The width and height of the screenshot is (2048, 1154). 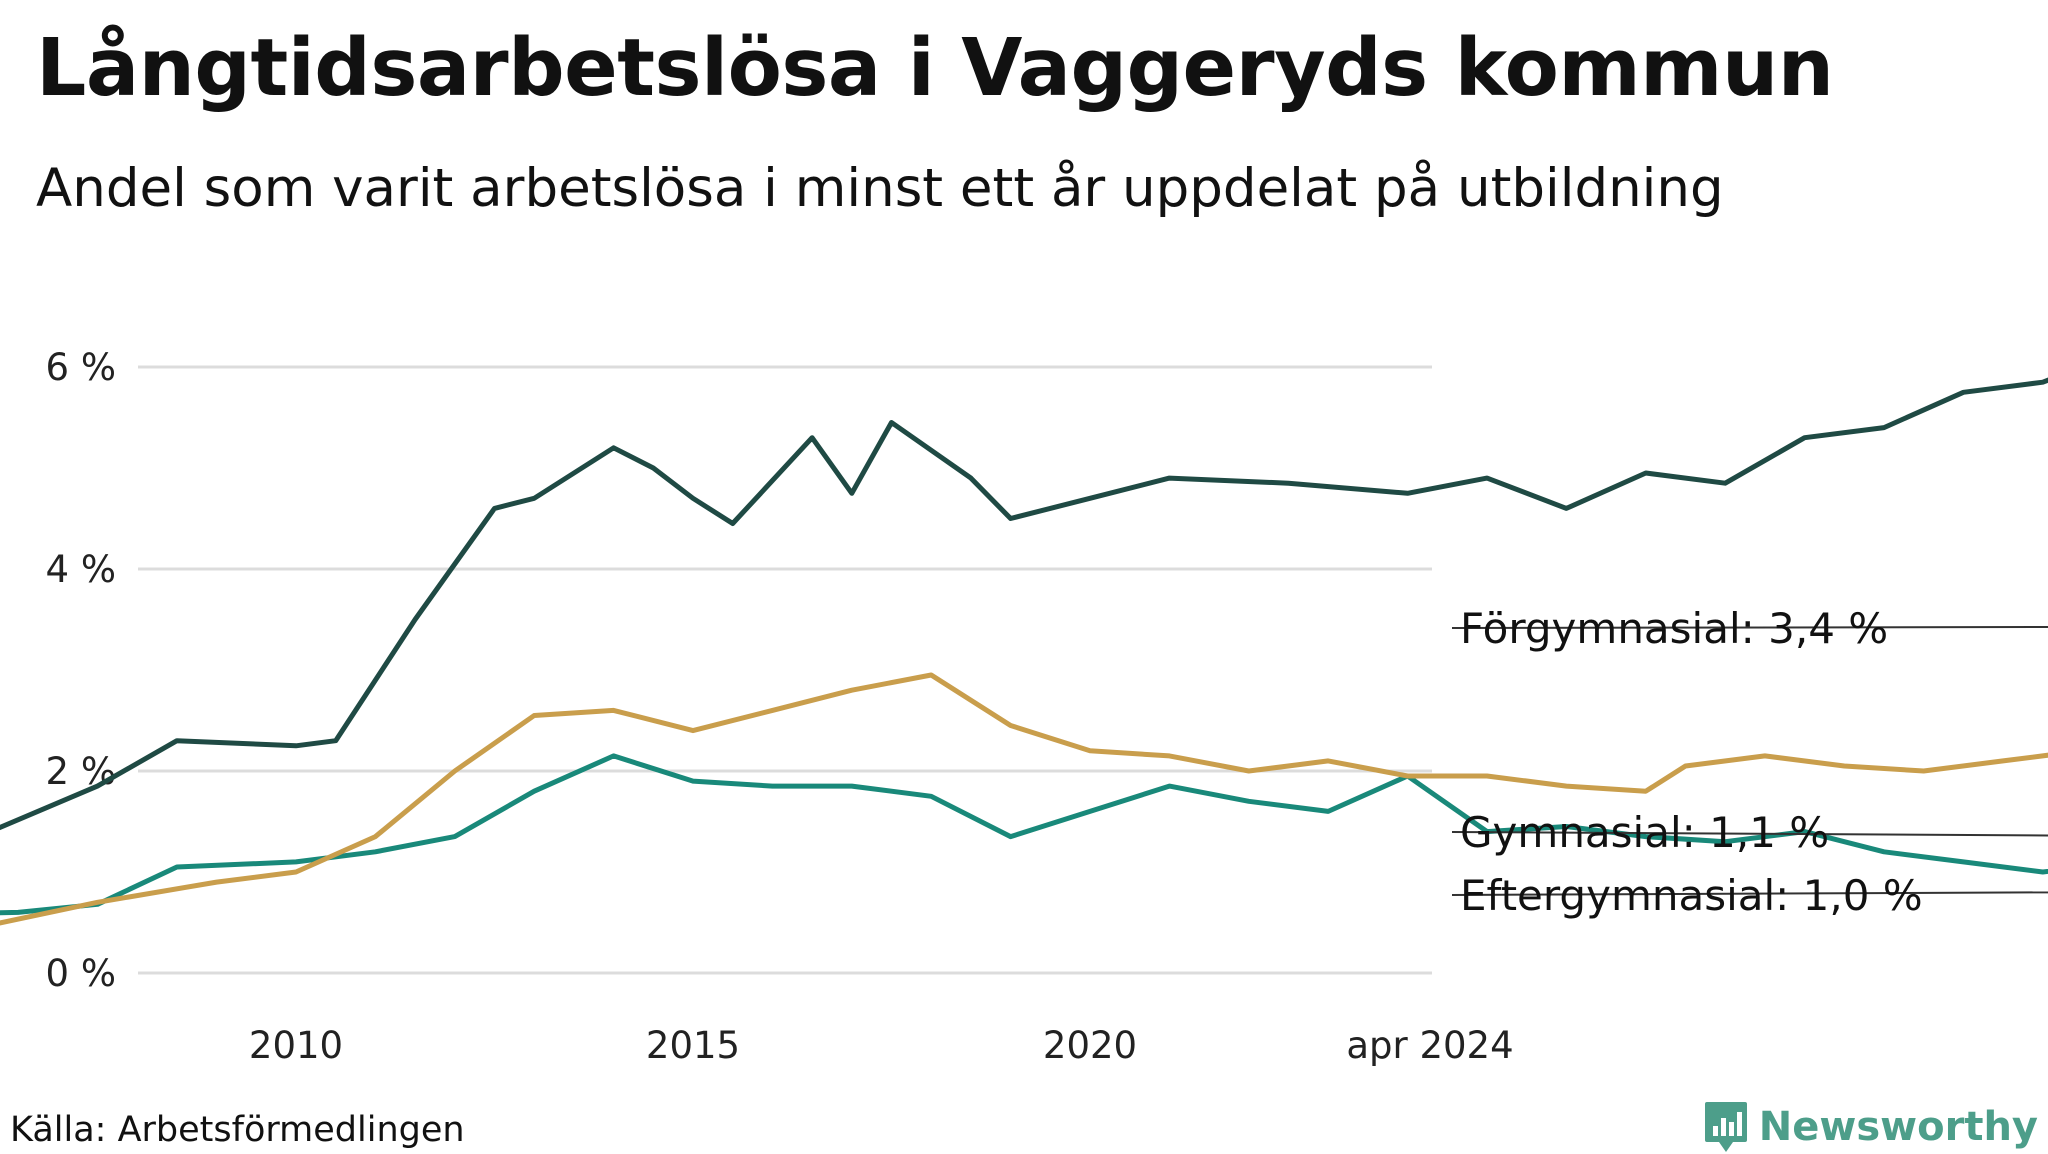 I want to click on y-tick-label: 0 %, so click(x=81, y=973).